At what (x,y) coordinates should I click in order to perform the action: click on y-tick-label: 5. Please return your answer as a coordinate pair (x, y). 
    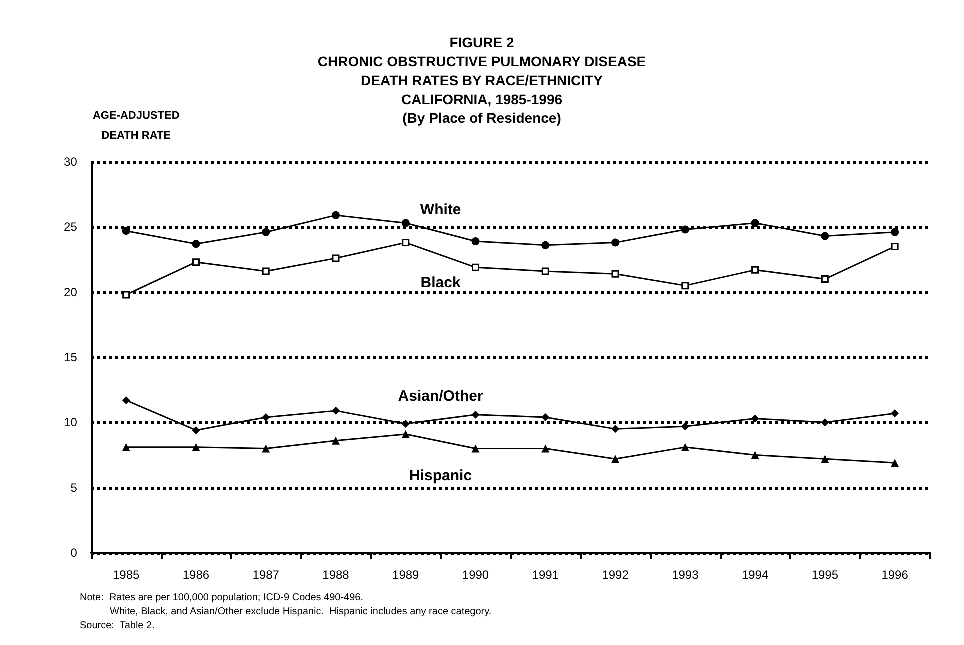
    Looking at the image, I should click on (74, 487).